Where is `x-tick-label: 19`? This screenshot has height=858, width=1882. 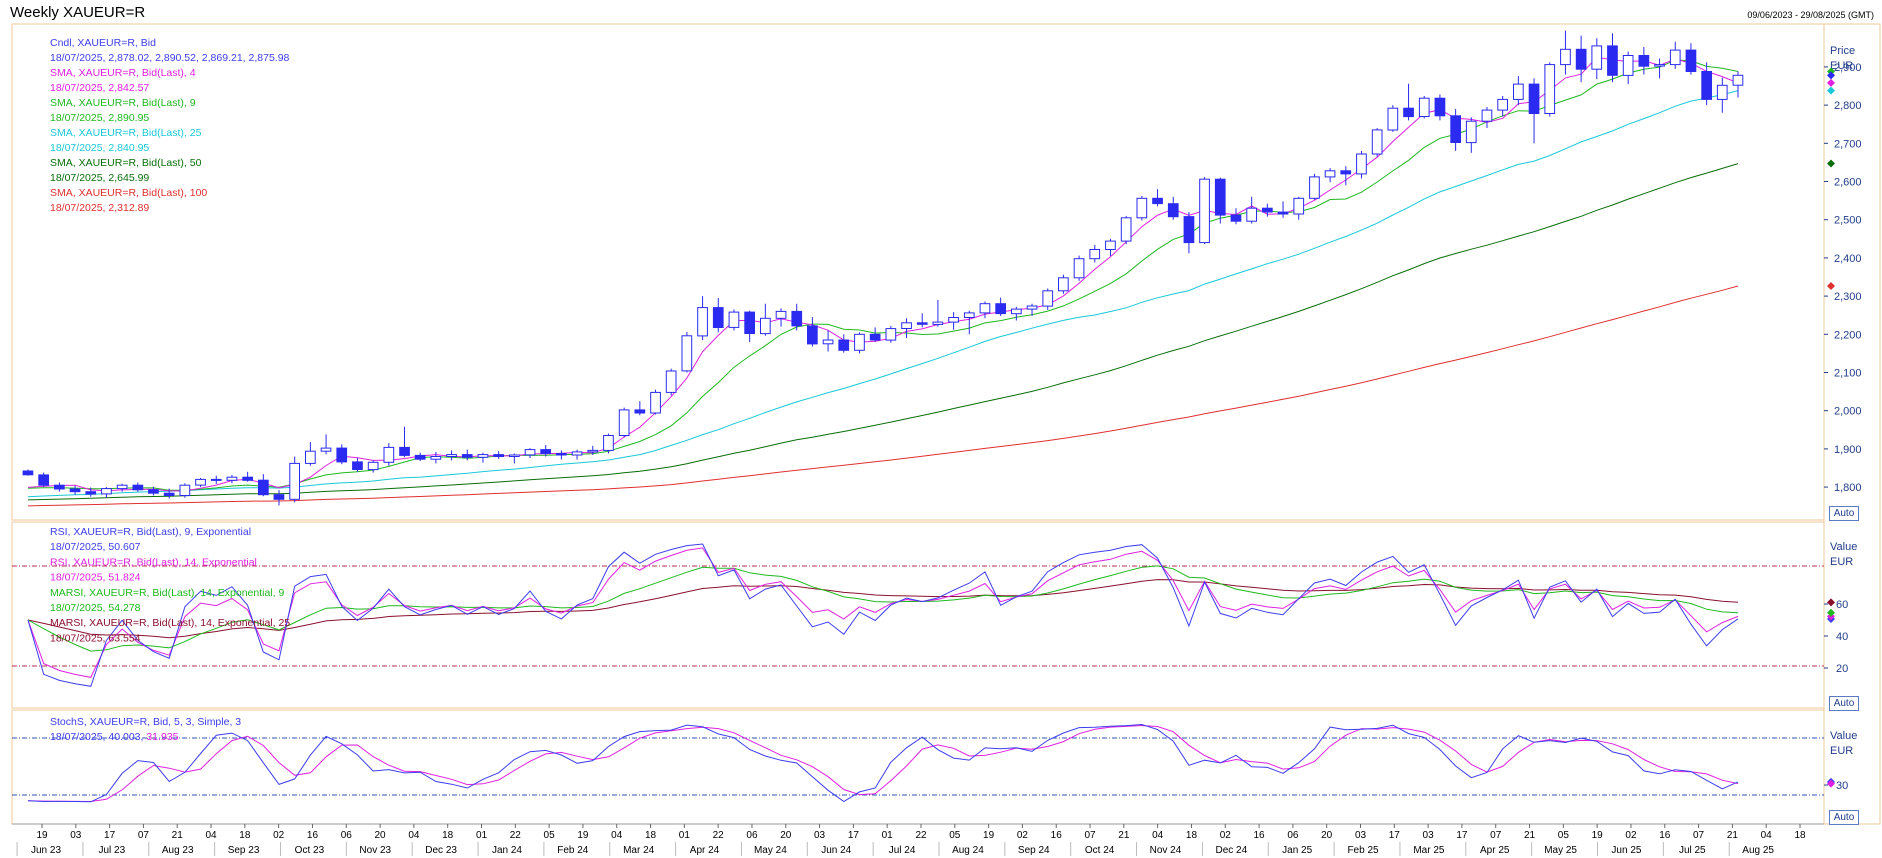
x-tick-label: 19 is located at coordinates (1598, 835).